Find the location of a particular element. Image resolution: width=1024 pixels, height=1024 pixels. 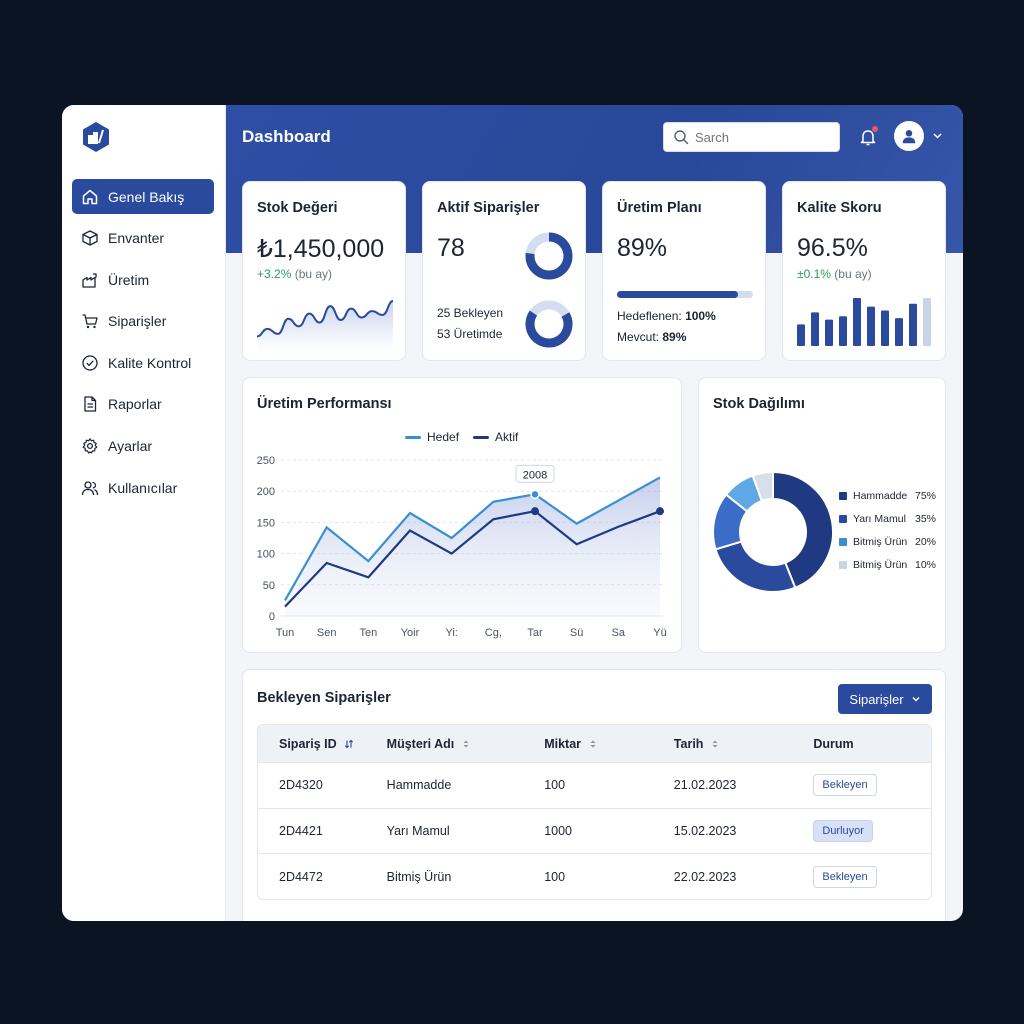

search-box is located at coordinates (751, 137).